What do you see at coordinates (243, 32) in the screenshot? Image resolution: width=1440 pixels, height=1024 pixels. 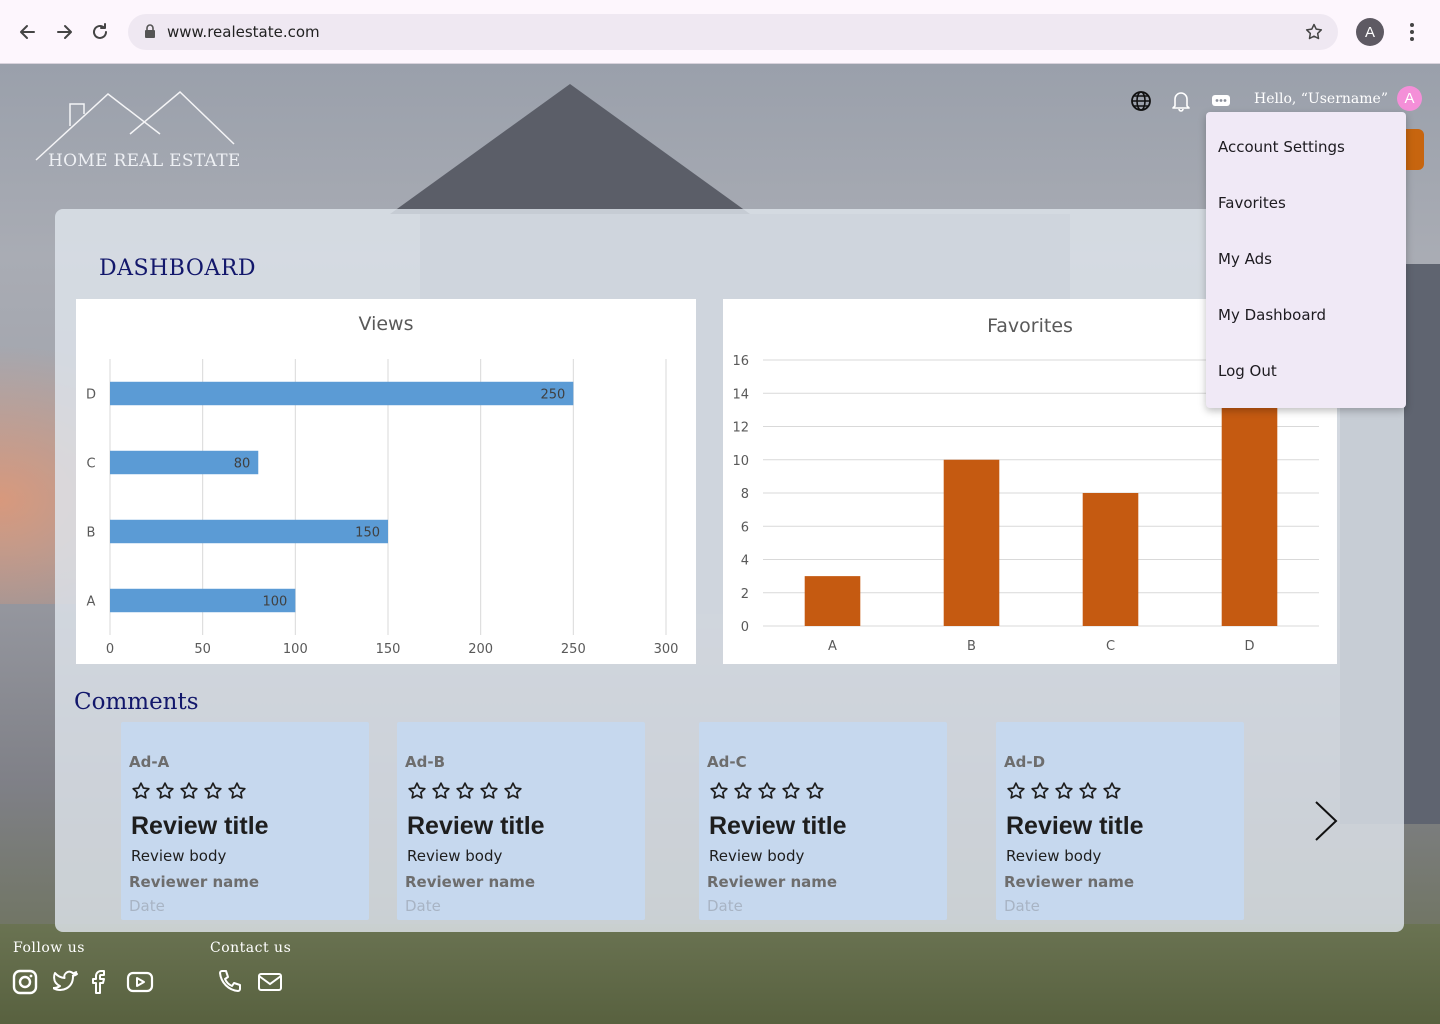 I see `url-text: www.realestate.com` at bounding box center [243, 32].